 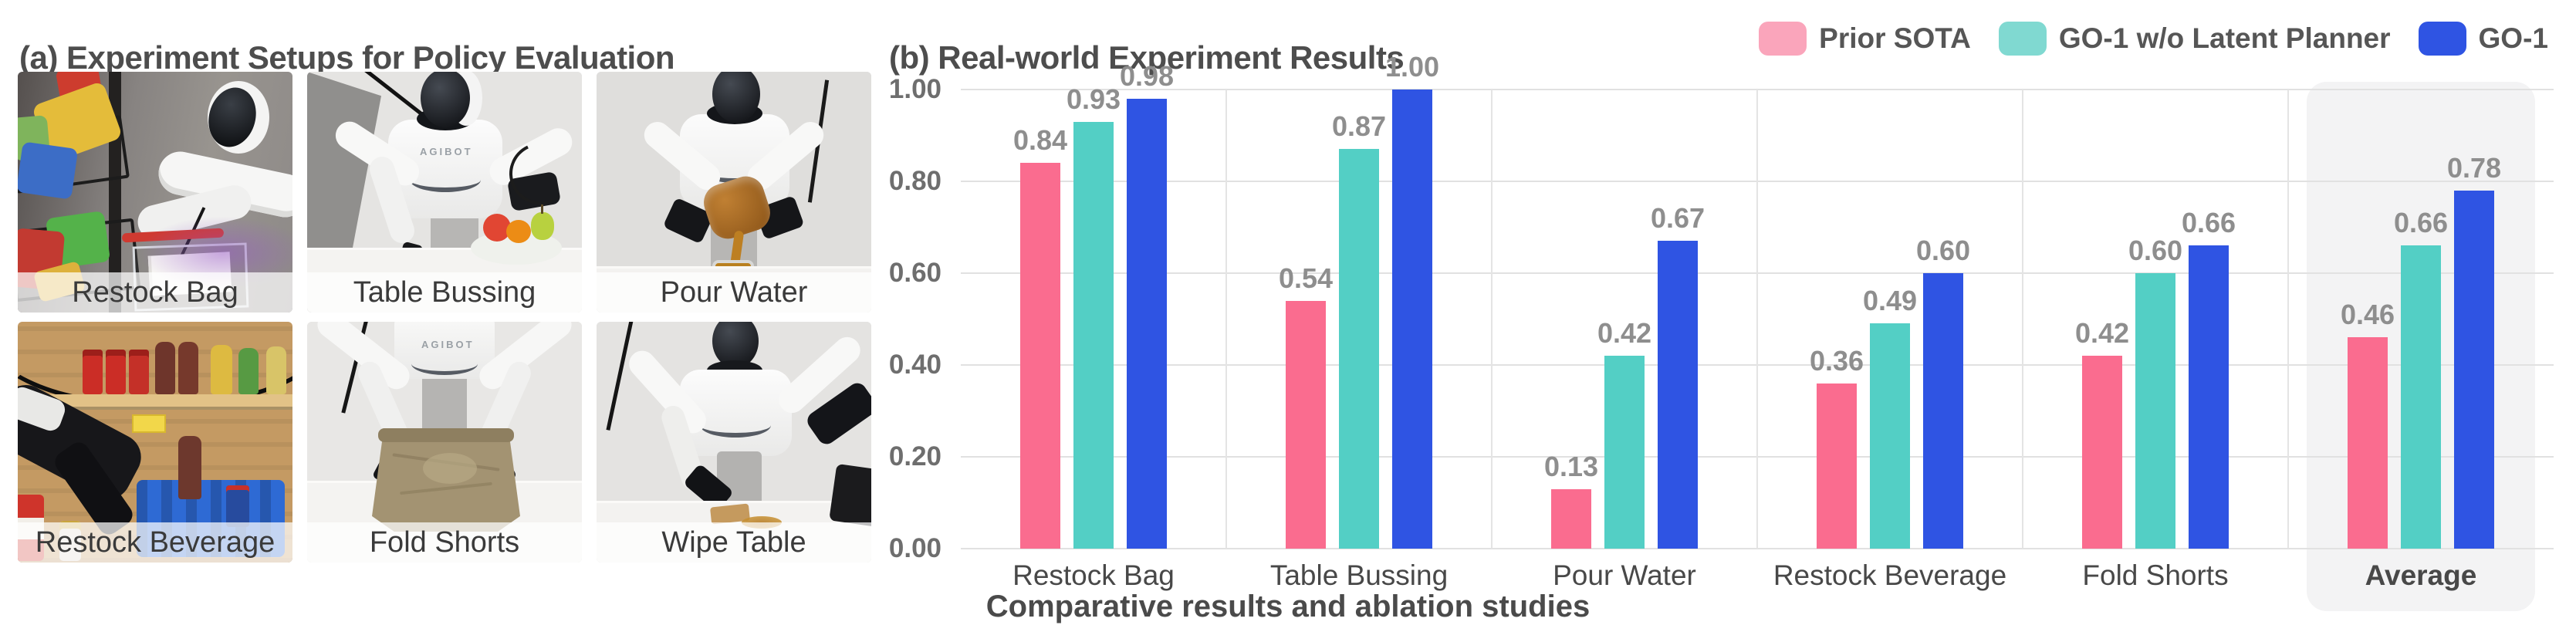 What do you see at coordinates (237, 506) in the screenshot?
I see `can-in-crate` at bounding box center [237, 506].